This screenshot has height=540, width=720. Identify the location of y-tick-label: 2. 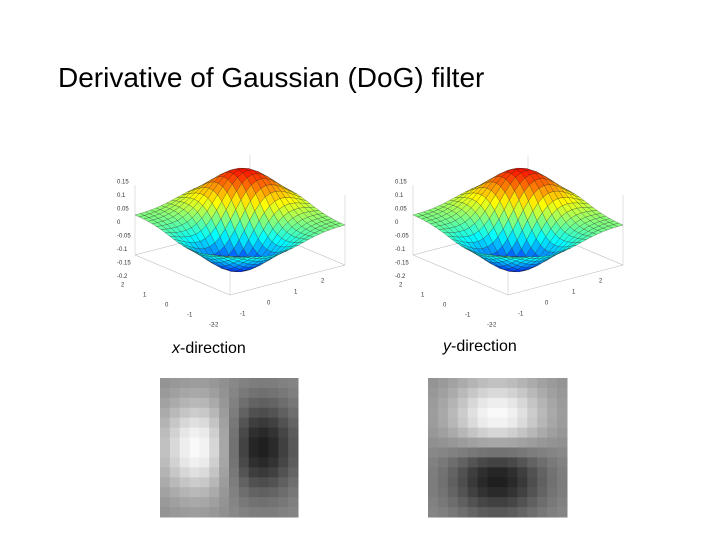
(123, 286).